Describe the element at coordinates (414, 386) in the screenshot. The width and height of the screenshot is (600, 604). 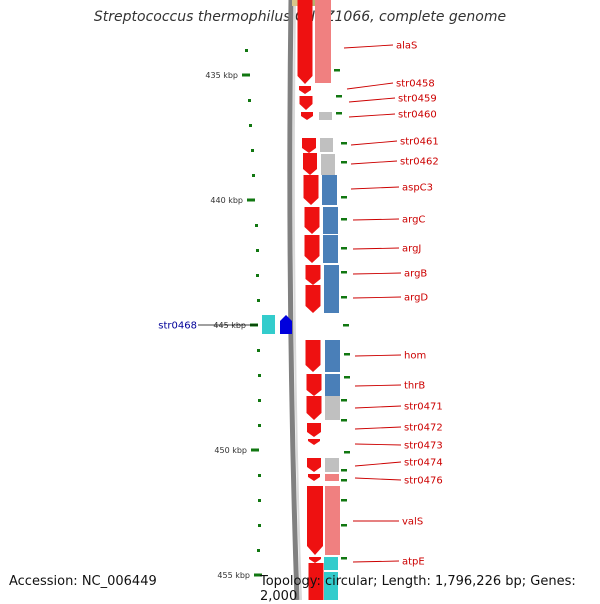
I see `gene-label: thrB` at that location.